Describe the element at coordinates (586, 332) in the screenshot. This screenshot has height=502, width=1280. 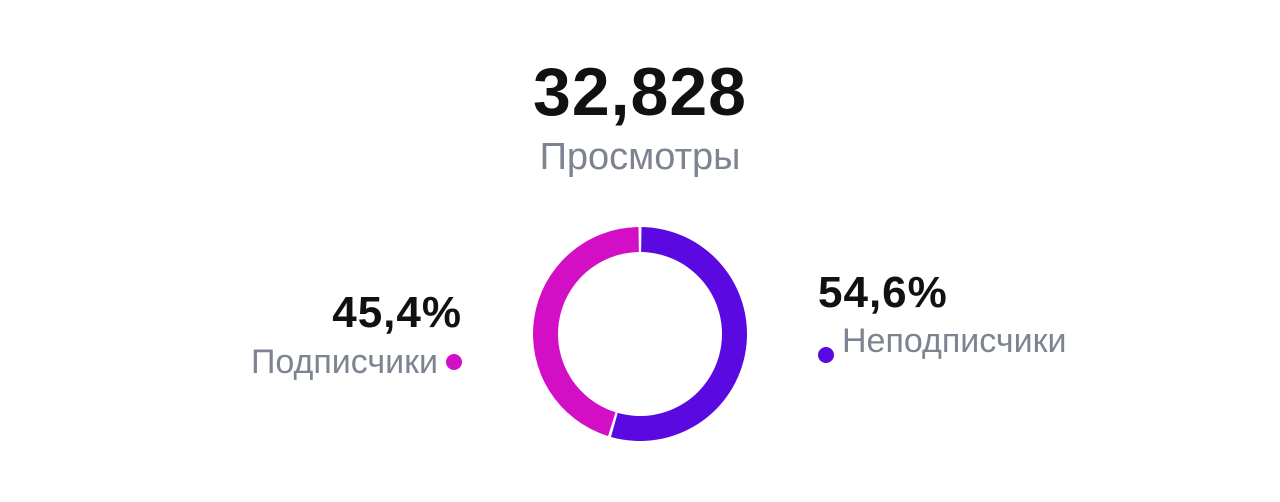
I see `subscribers-slice` at that location.